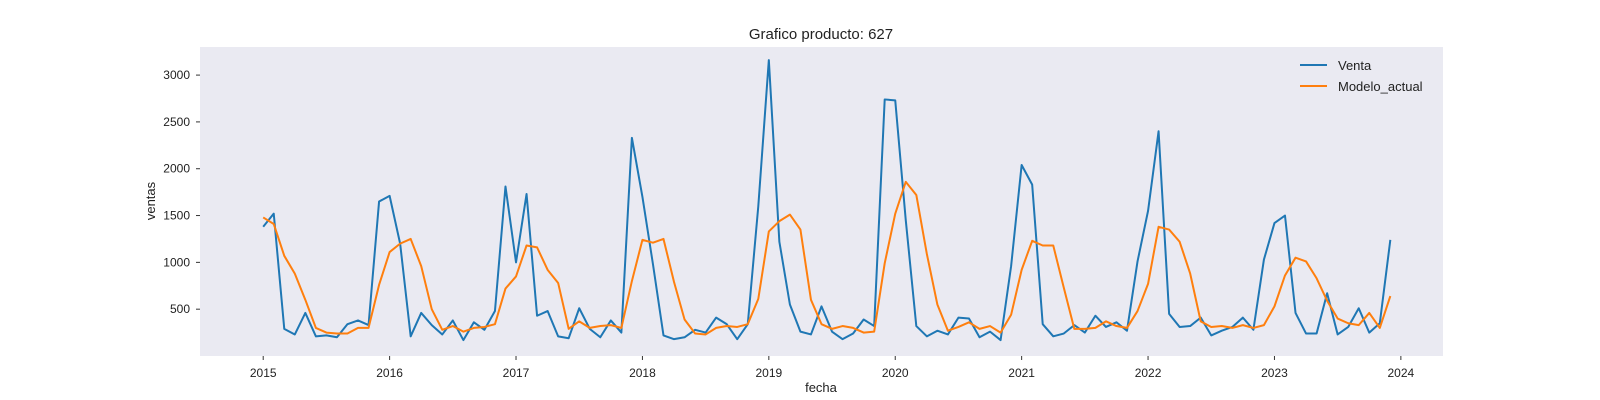 The height and width of the screenshot is (400, 1600). Describe the element at coordinates (895, 373) in the screenshot. I see `x-tick-label: 2020` at that location.